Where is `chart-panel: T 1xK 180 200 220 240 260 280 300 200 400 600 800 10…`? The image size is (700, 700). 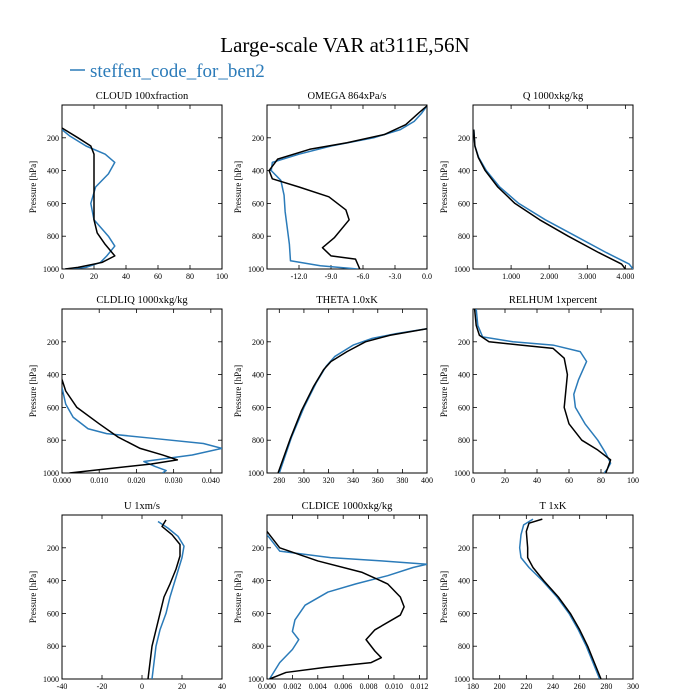 chart-panel: T 1xK 180 200 220 240 260 280 300 200 400 600 800 10… is located at coordinates (539, 596).